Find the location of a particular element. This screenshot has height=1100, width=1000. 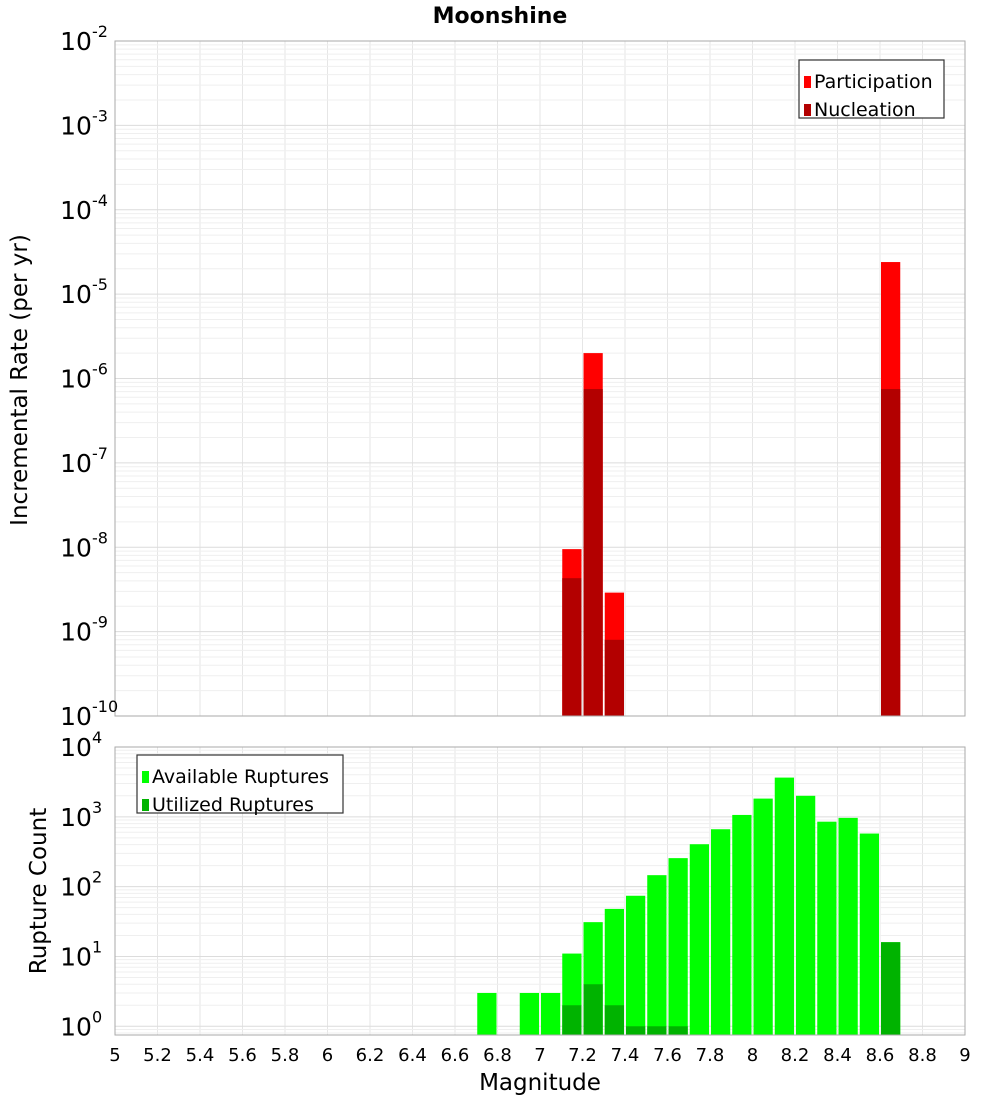

y-tick-exponent: -6 is located at coordinates (100, 369).